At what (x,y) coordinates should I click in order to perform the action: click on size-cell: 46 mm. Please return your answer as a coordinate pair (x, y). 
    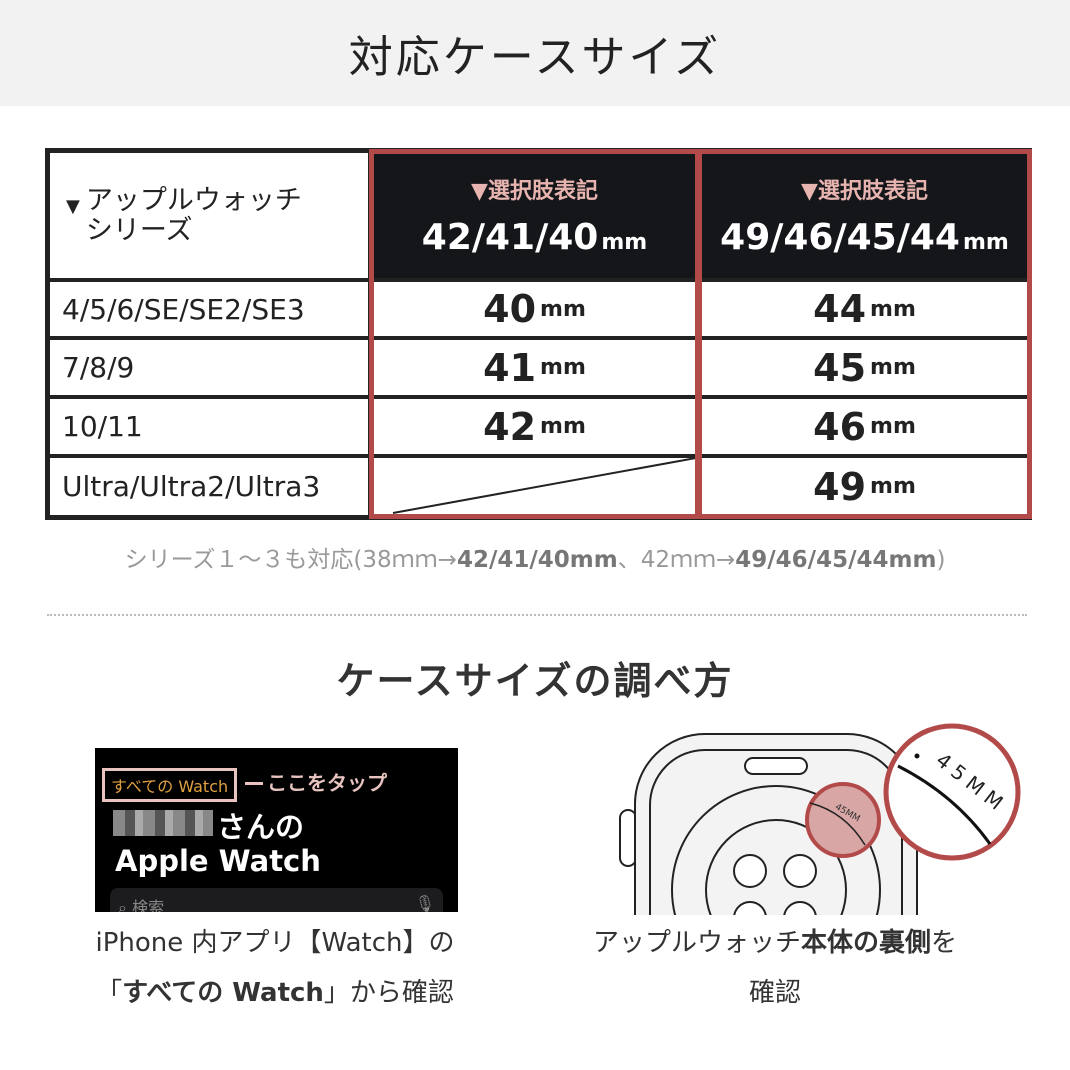
    Looking at the image, I should click on (864, 426).